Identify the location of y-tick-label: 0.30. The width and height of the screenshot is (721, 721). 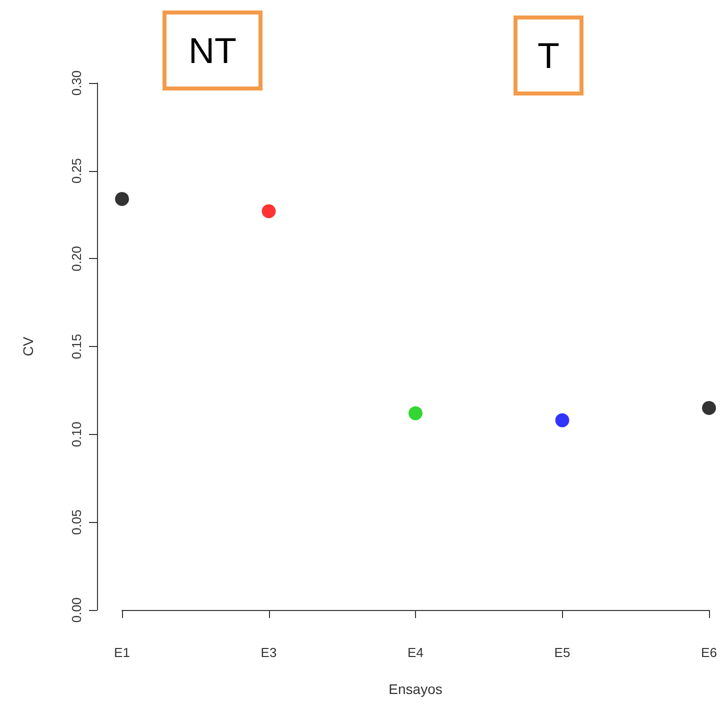
(76, 83).